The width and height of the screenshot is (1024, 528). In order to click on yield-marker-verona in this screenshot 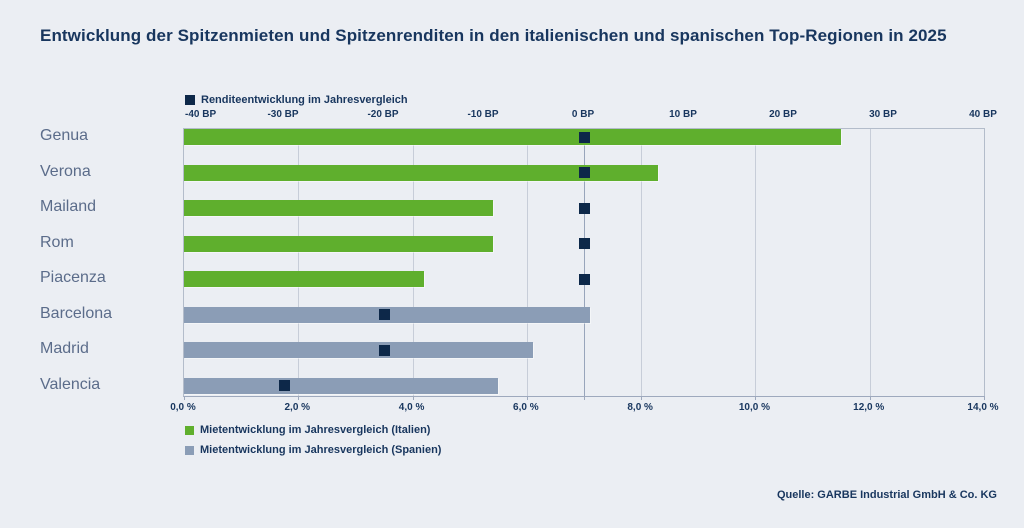, I will do `click(584, 172)`.